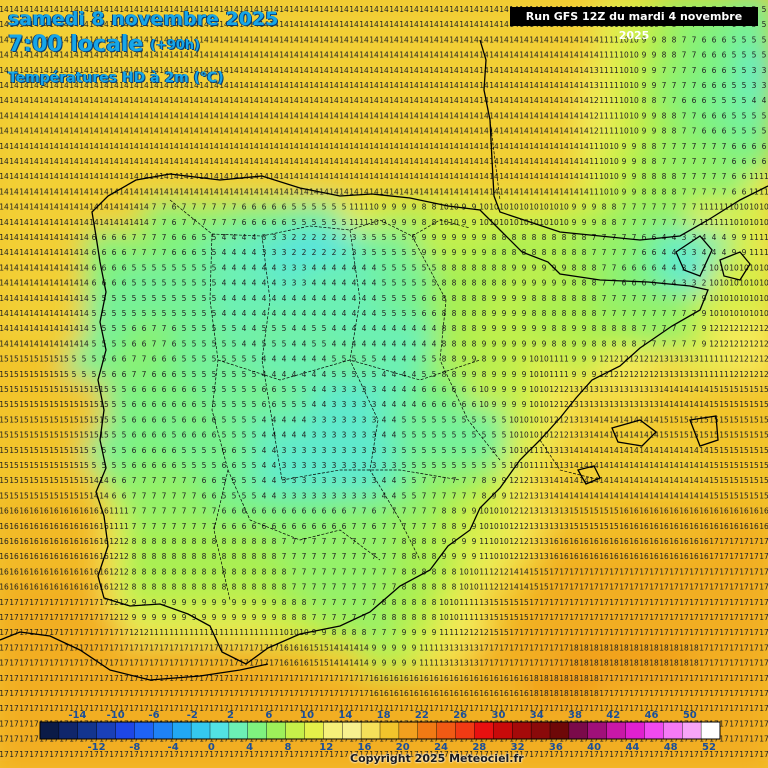 Image resolution: width=768 pixels, height=768 pixels. What do you see at coordinates (763, 176) in the screenshot?
I see `temperature-value: 11` at bounding box center [763, 176].